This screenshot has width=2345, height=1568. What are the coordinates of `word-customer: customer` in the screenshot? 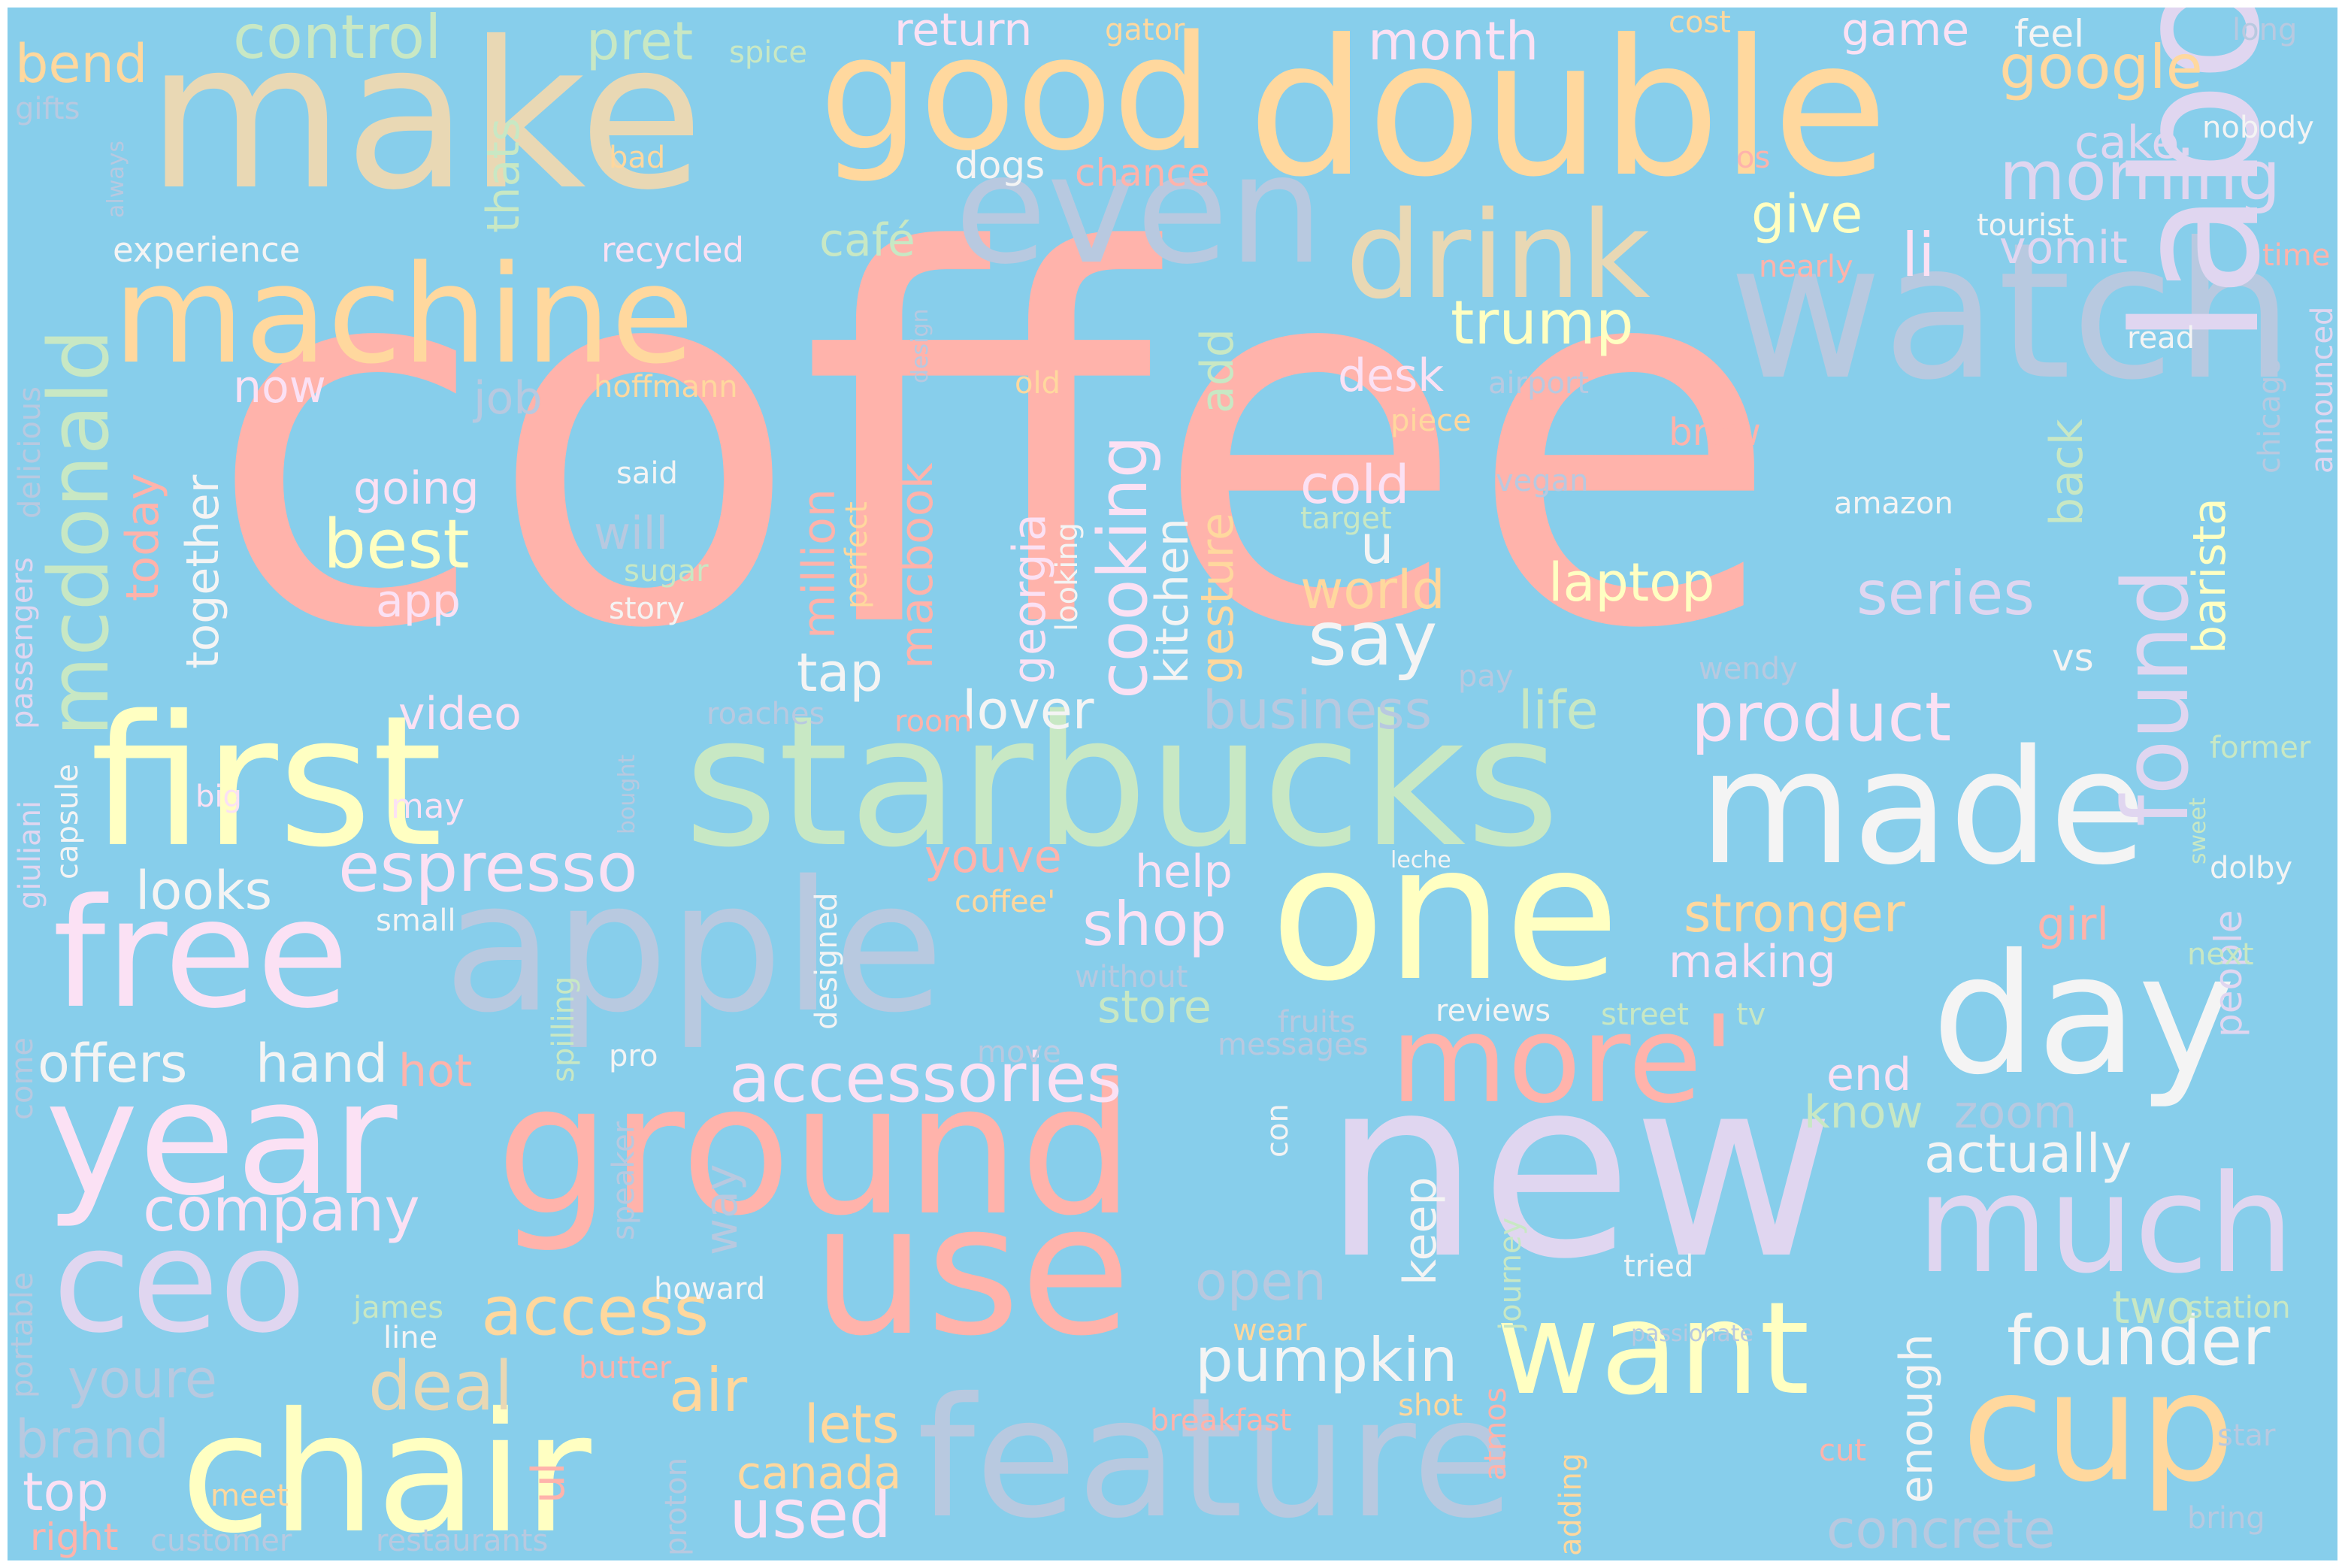 It's located at (221, 1541).